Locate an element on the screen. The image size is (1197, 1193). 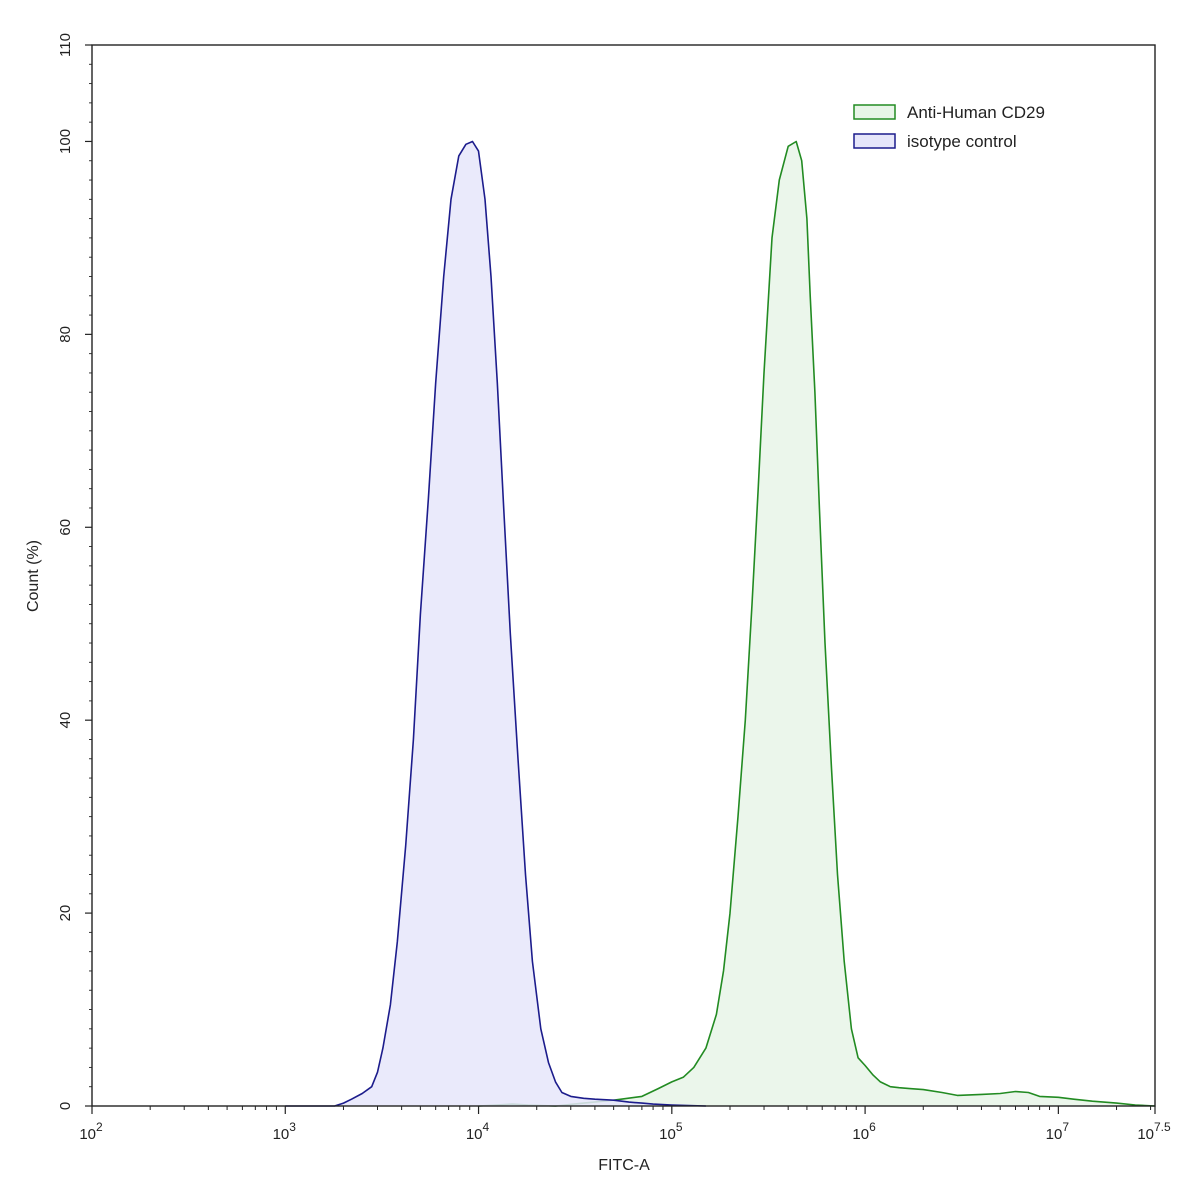
y-tick-label: 60 is located at coordinates (65, 527).